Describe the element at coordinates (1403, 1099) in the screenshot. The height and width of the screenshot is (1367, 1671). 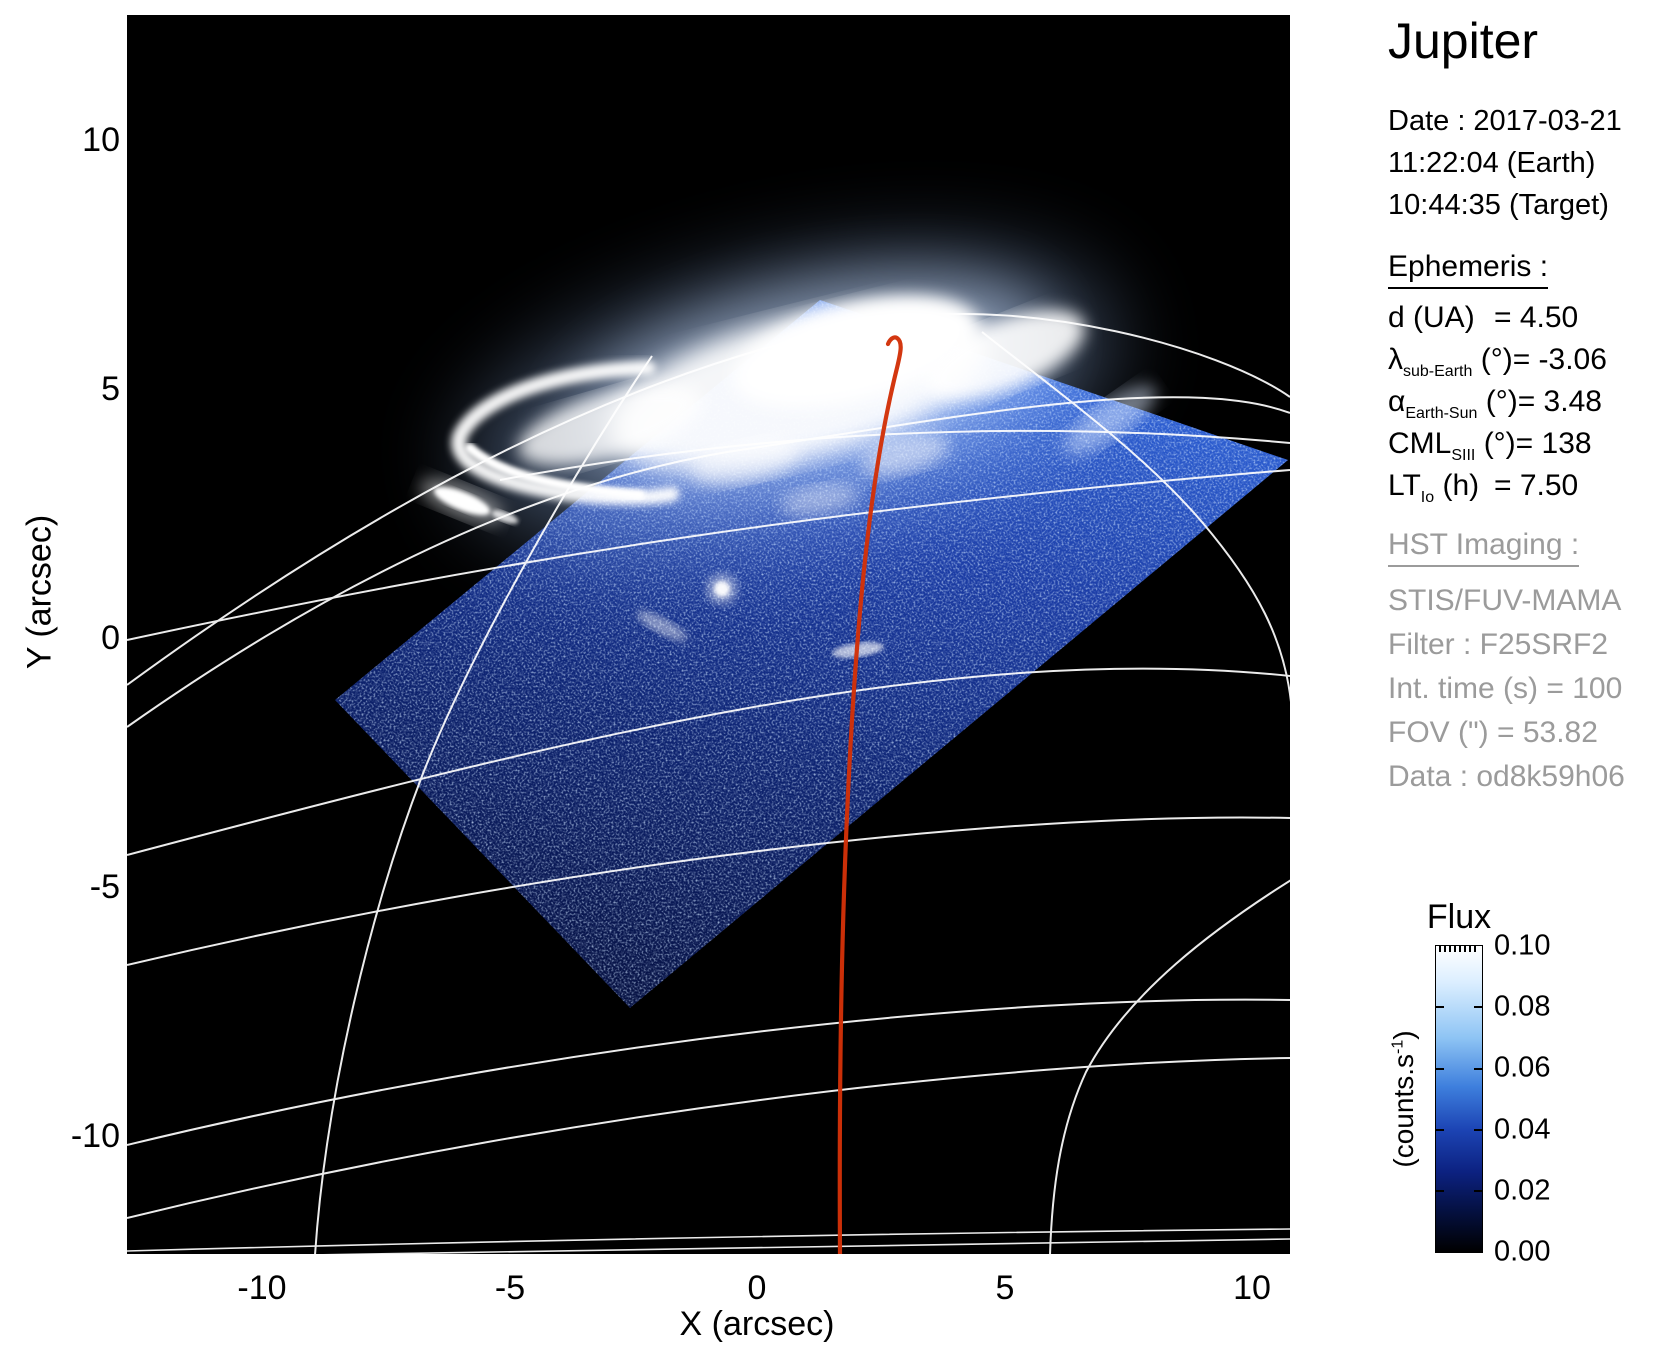
I see `colorbar-unit: (counts.s-1)` at that location.